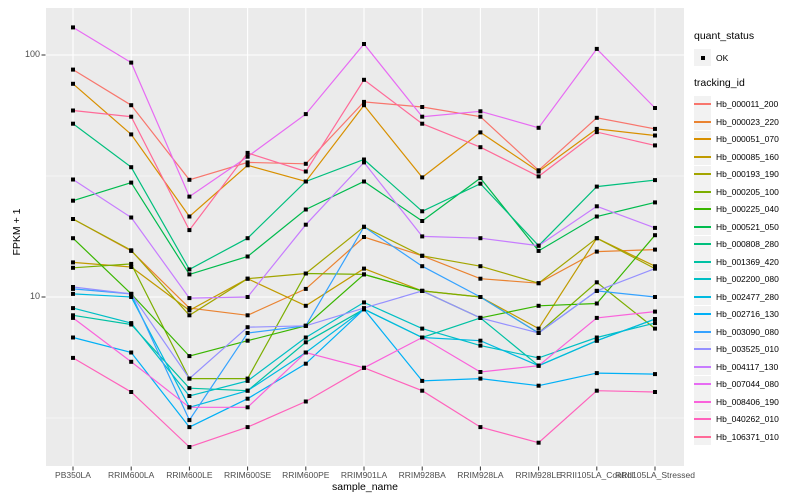 The image size is (800, 500). Describe the element at coordinates (747, 244) in the screenshot. I see `legend-item-Hb_000808_280: Hb_000808_280` at that location.